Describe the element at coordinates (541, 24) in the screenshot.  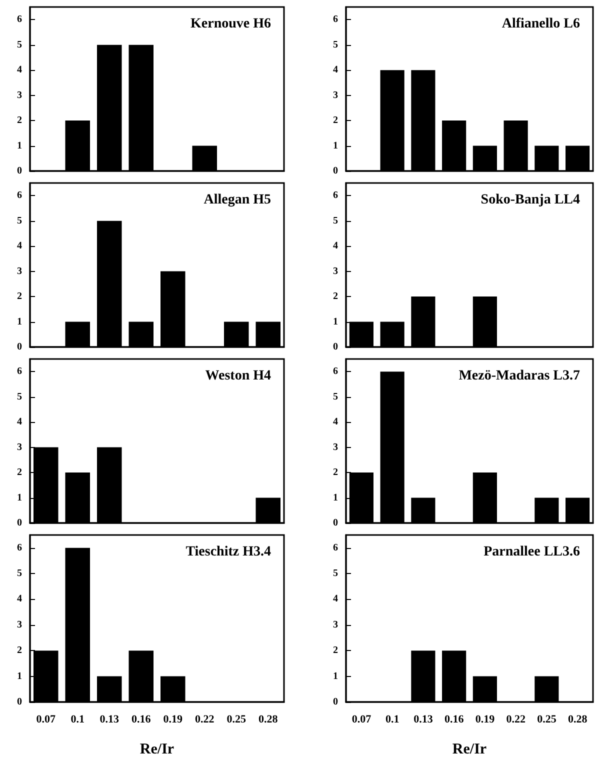
I see `text: Alfianello L6` at that location.